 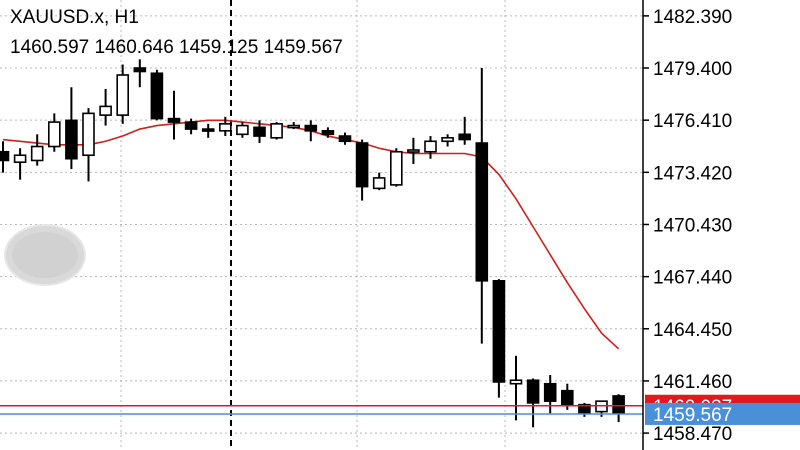 What do you see at coordinates (321, 410) in the screenshot?
I see `price-lines-layer` at bounding box center [321, 410].